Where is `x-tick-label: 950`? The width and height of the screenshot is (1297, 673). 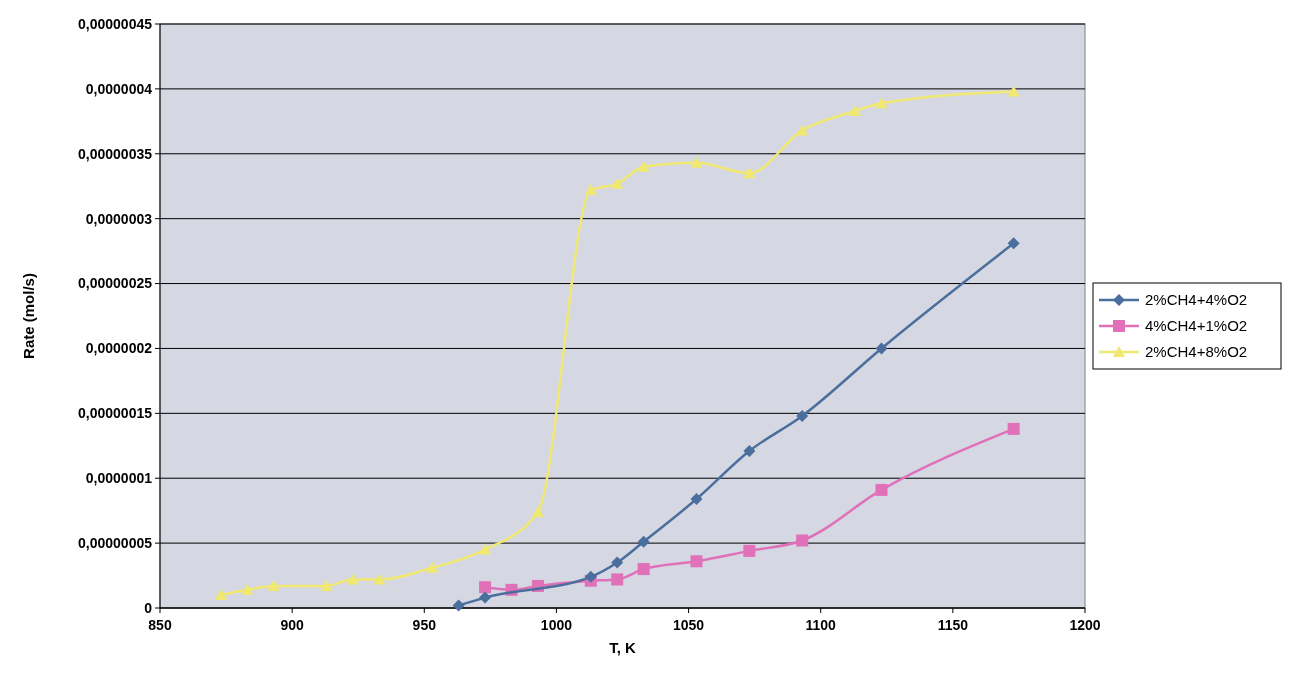 x-tick-label: 950 is located at coordinates (424, 625).